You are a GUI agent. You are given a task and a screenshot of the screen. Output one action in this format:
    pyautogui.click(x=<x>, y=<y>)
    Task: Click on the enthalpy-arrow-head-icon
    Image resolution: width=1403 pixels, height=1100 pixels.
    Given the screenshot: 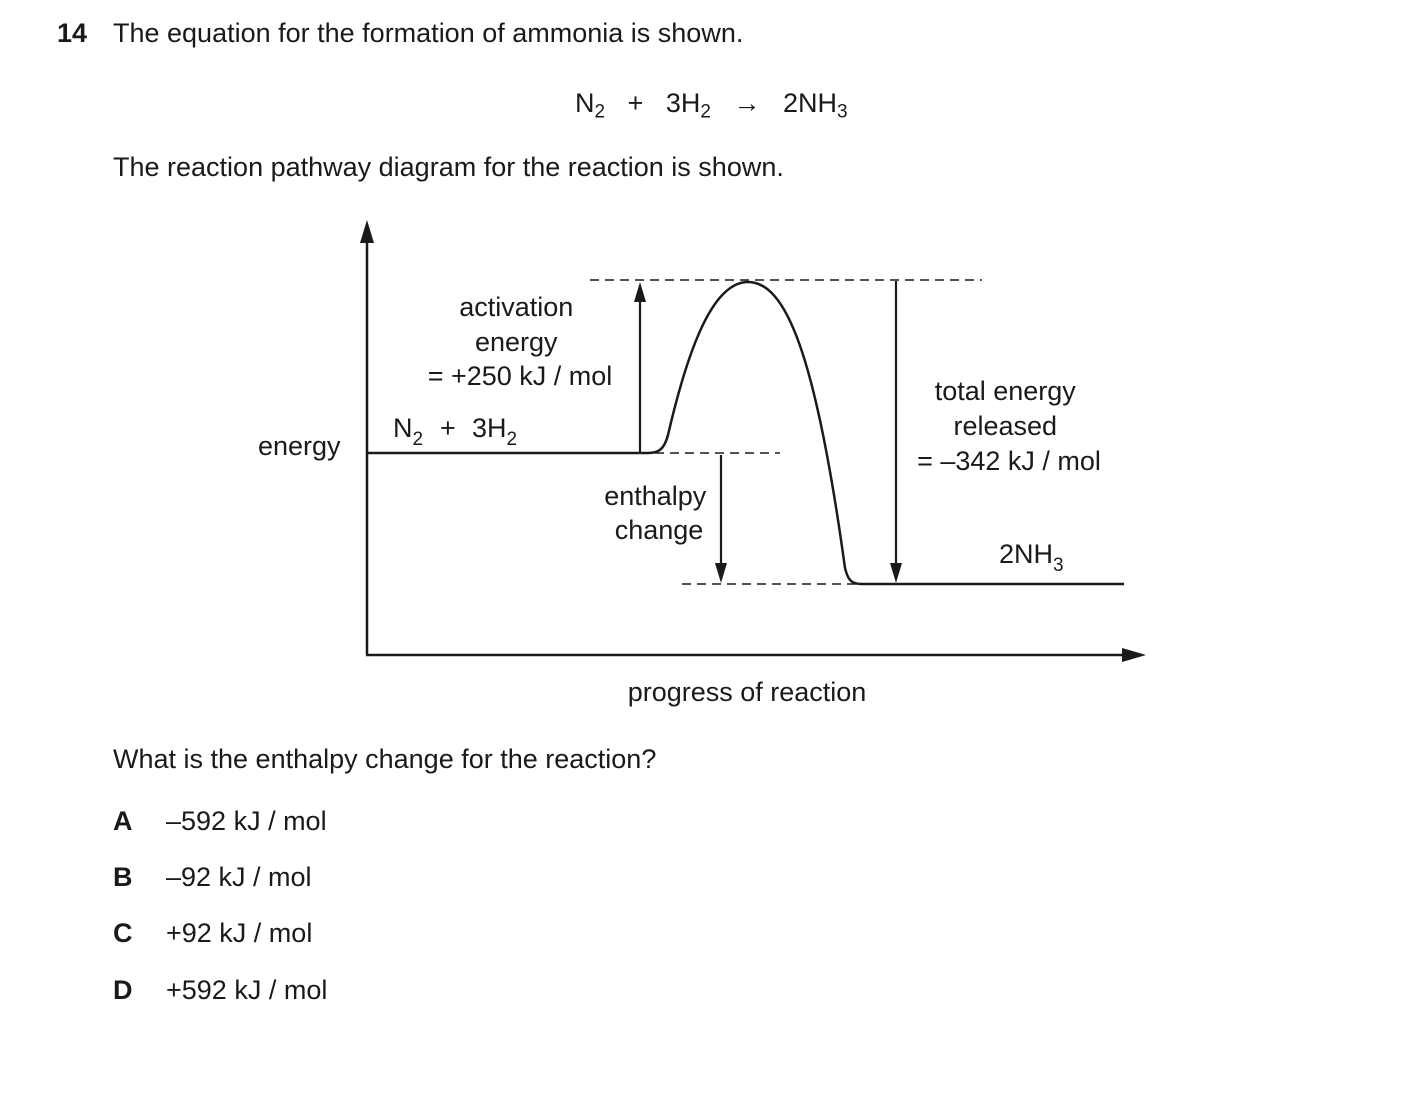 What is the action you would take?
    pyautogui.click(x=721, y=573)
    